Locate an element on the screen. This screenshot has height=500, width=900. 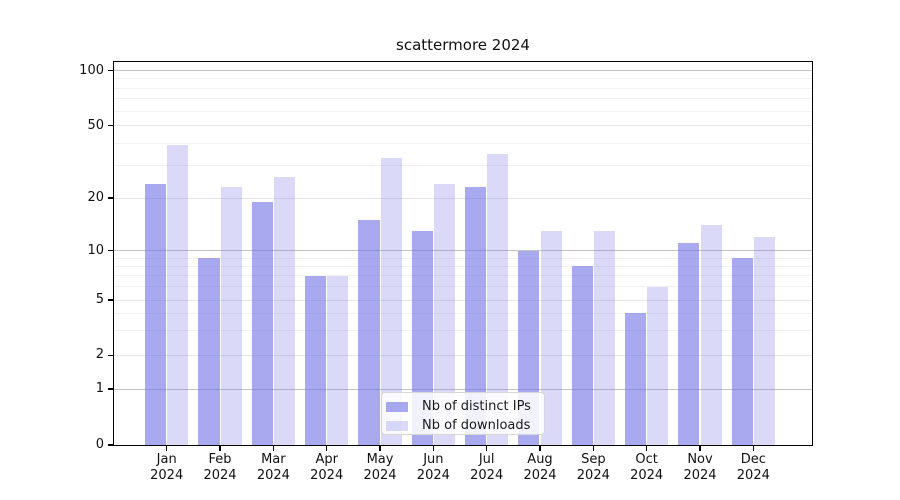
bar-distinct-ips-nov is located at coordinates (689, 344).